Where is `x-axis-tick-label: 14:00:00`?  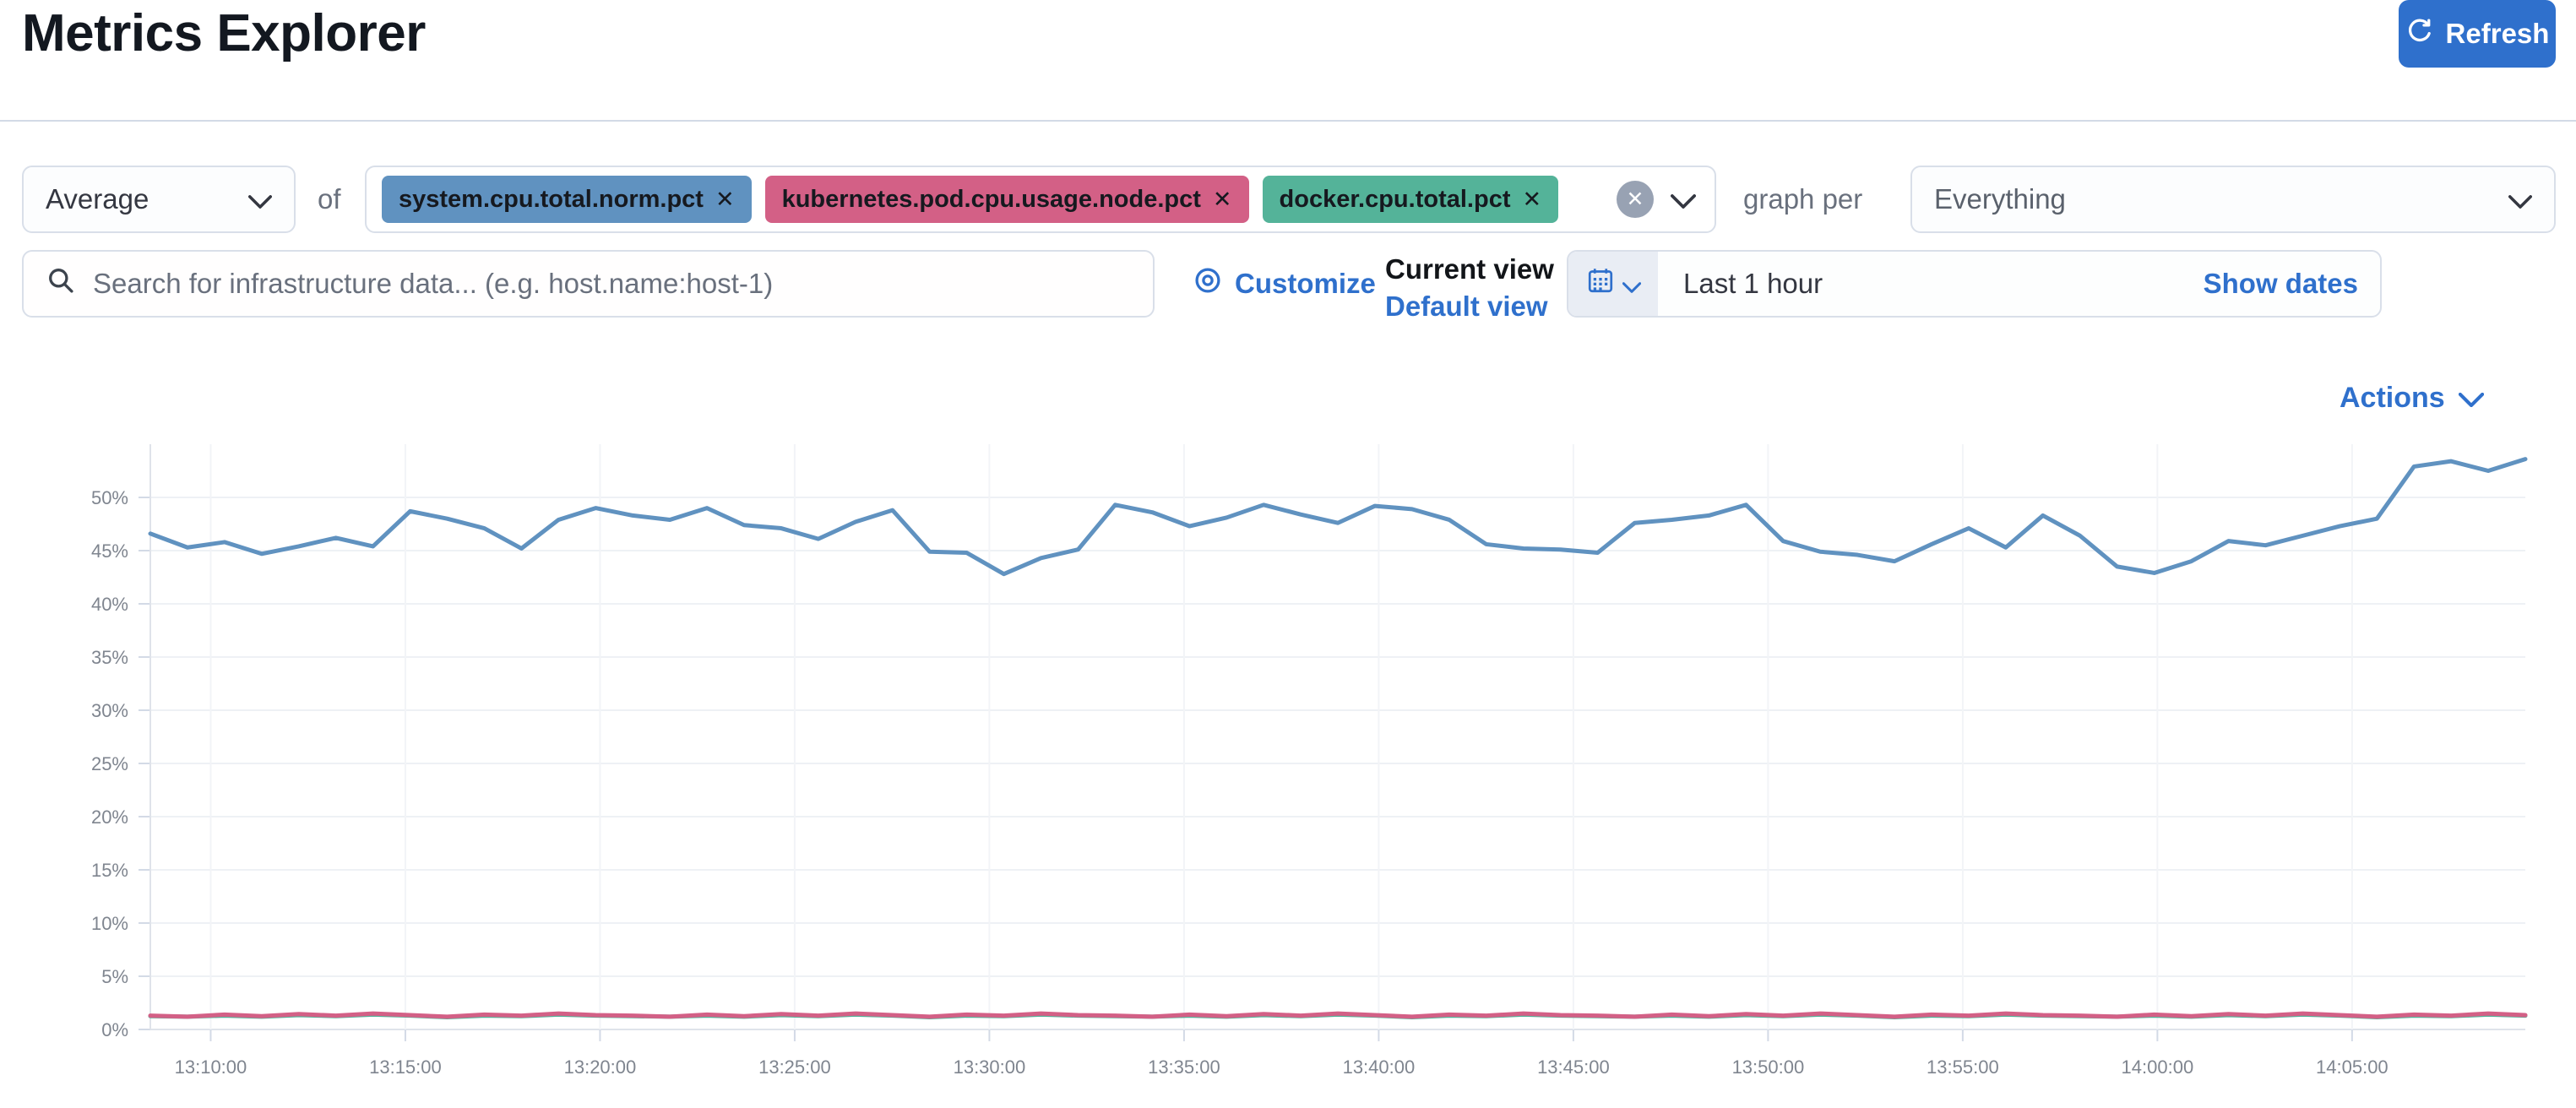 x-axis-tick-label: 14:00:00 is located at coordinates (2158, 1067).